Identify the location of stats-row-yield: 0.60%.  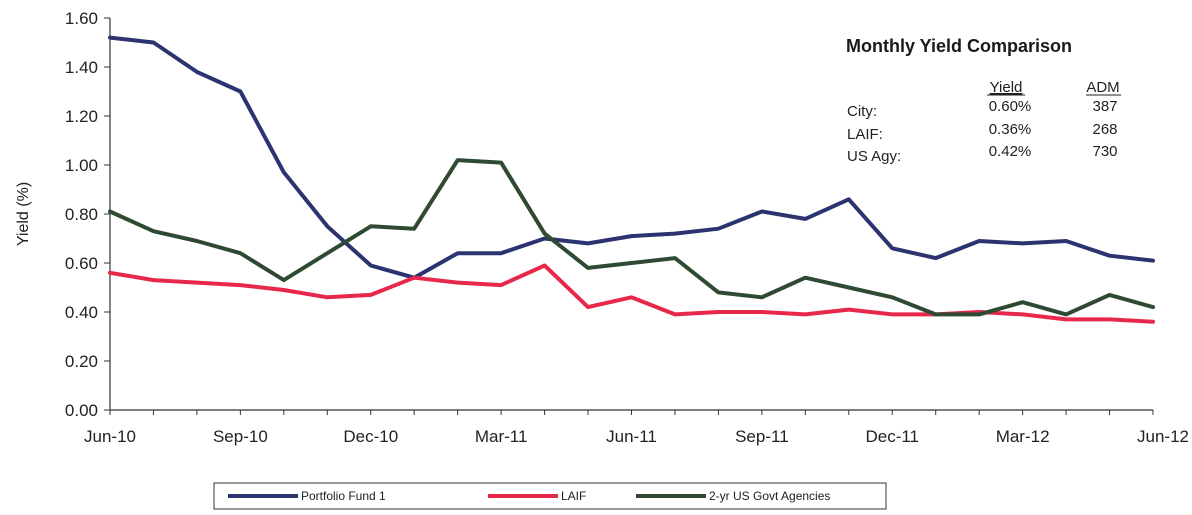
(1010, 106).